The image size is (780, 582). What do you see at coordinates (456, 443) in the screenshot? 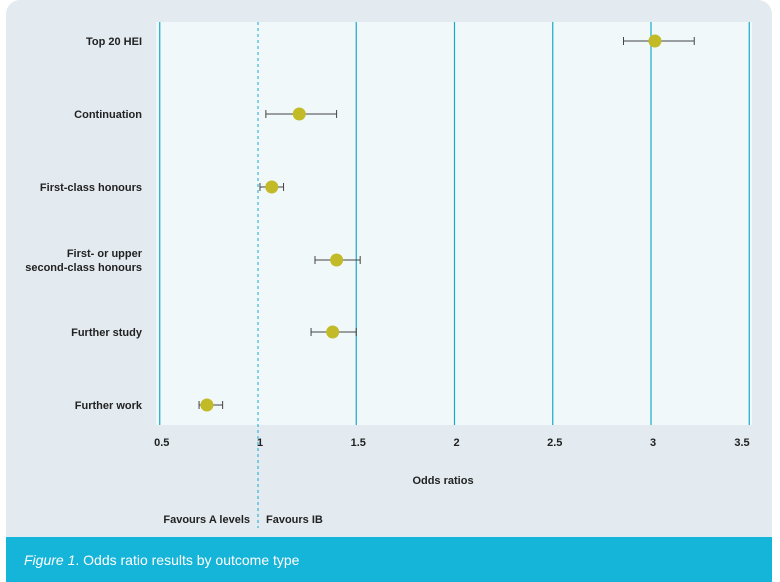
I see `x-tick-label: 2` at bounding box center [456, 443].